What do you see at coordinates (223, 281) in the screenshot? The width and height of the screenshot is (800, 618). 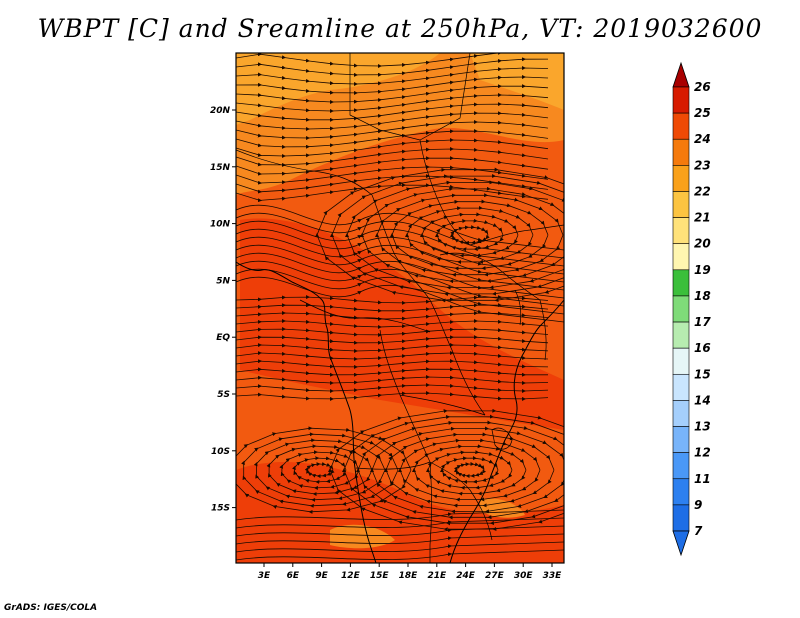 I see `lat-tick-label: 5N` at bounding box center [223, 281].